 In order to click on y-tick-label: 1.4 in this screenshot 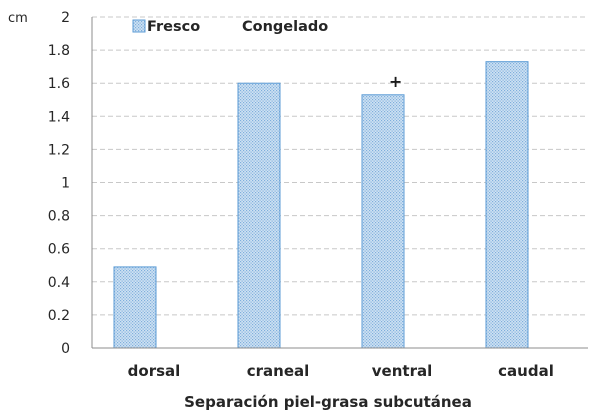, I will do `click(59, 117)`.